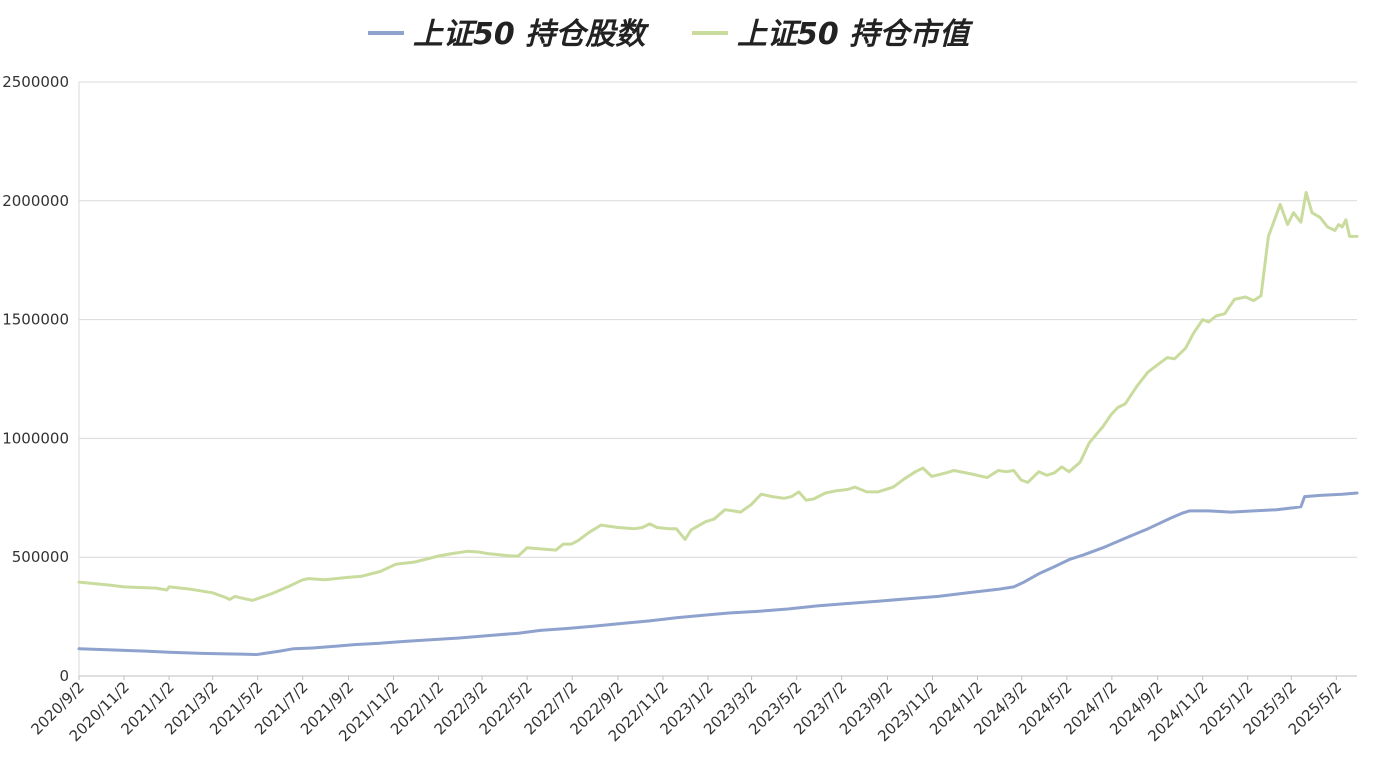  I want to click on y-tick-label: 2000000, so click(35, 201).